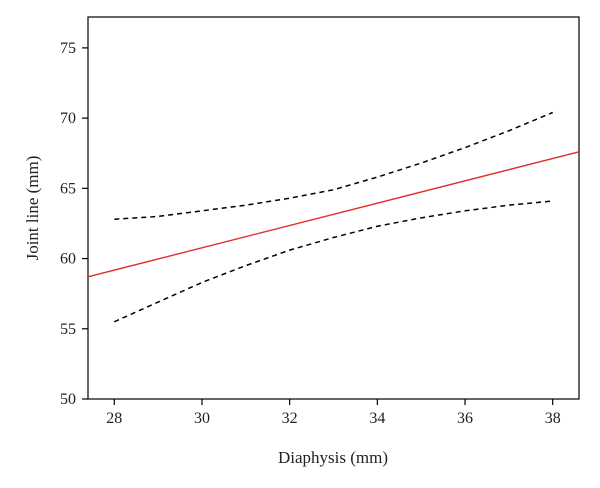 The width and height of the screenshot is (600, 488). Describe the element at coordinates (465, 418) in the screenshot. I see `x-tick-label-4: 36` at that location.